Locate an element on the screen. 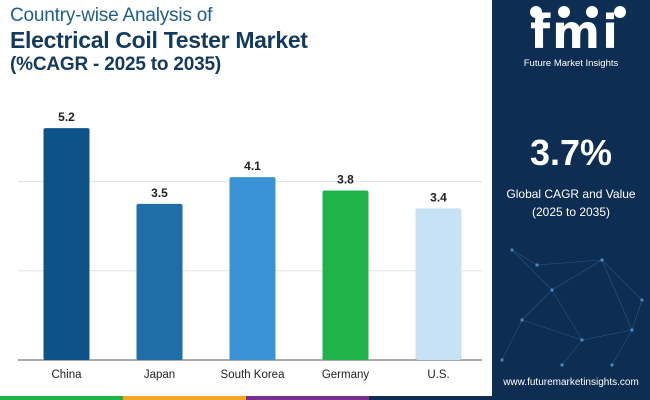 Image resolution: width=650 pixels, height=400 pixels. global-cagr-label-line-1: Global CAGR and Value is located at coordinates (571, 194).